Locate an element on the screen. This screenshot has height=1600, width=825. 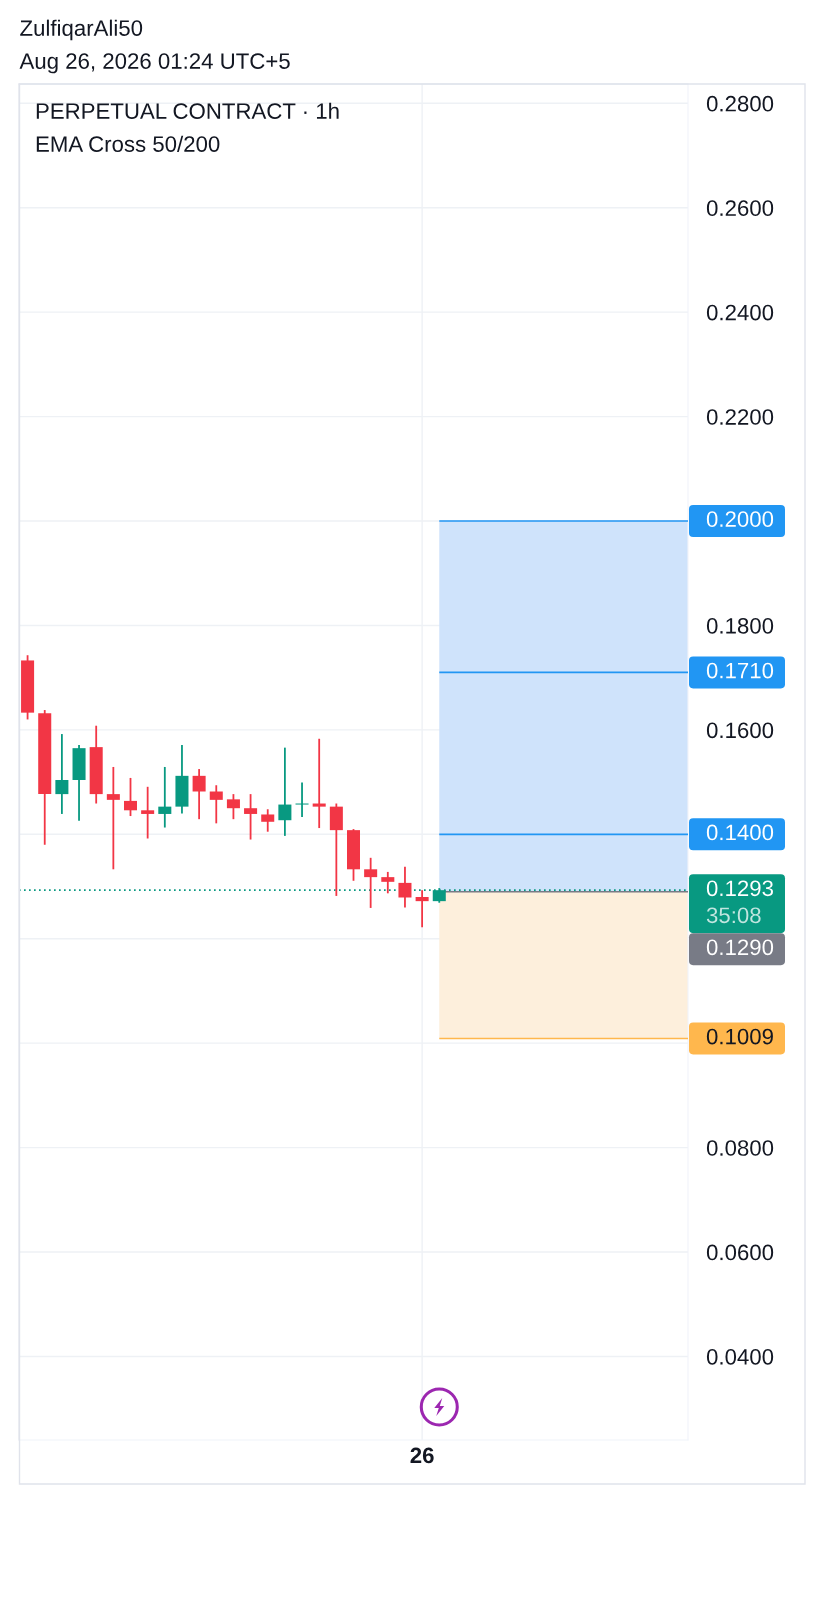
ref-line-label: 0.1710 is located at coordinates (740, 670).